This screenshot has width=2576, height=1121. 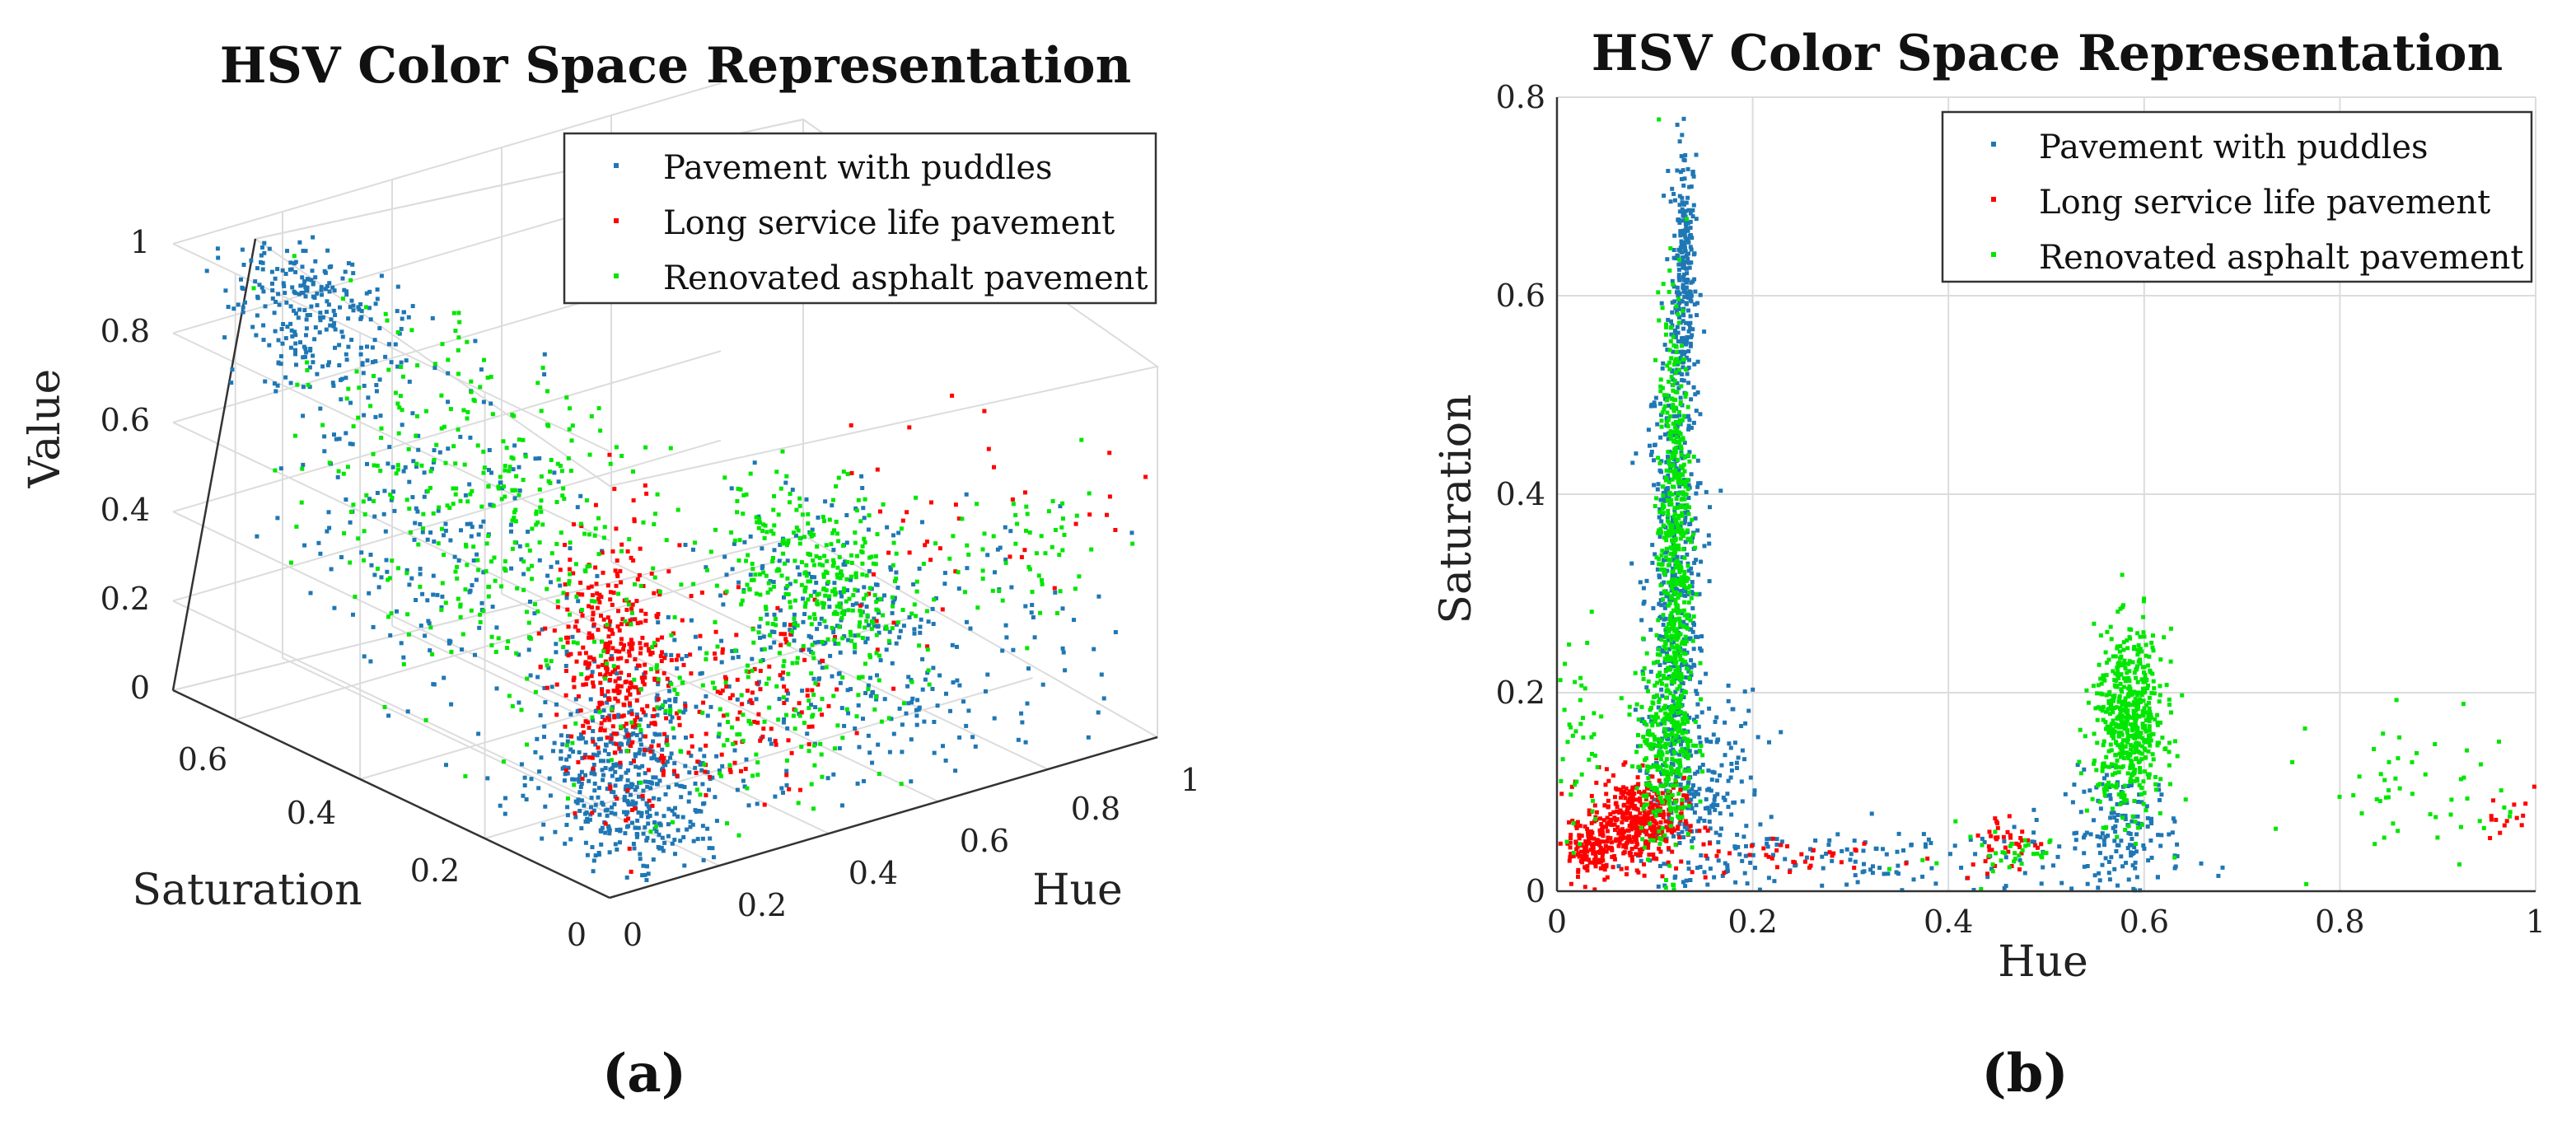 What do you see at coordinates (889, 223) in the screenshot?
I see `legend-label: Long service life pavement` at bounding box center [889, 223].